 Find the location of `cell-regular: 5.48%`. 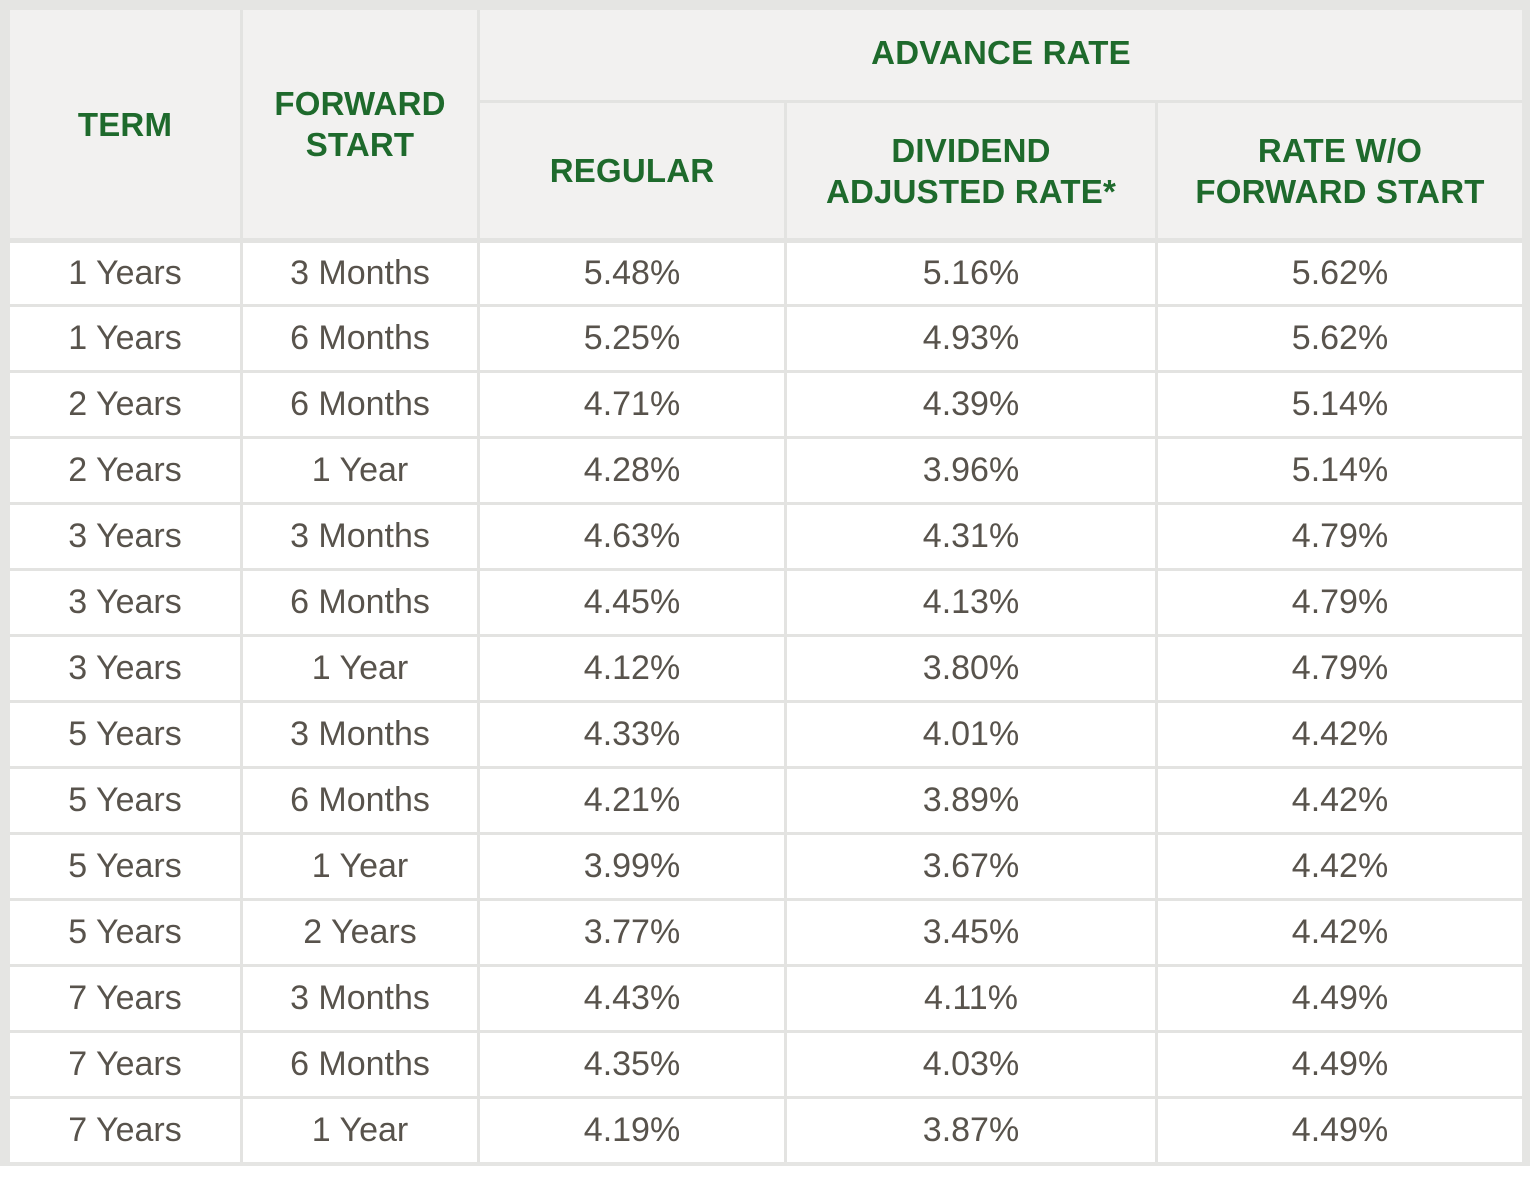

cell-regular: 5.48% is located at coordinates (630, 271).